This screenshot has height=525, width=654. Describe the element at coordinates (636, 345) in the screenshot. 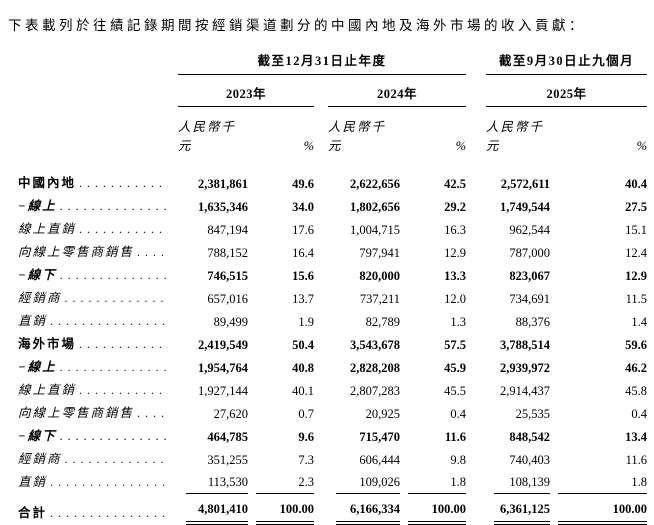

I see `percent-value: 59.6` at that location.